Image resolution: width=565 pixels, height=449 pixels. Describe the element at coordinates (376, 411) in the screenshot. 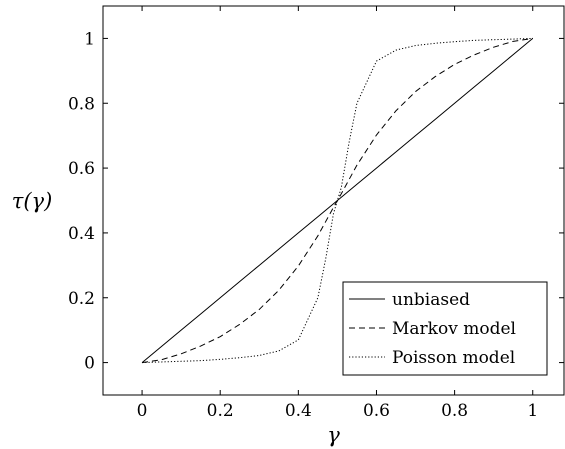

I see `x-tick-label: 0.6` at that location.